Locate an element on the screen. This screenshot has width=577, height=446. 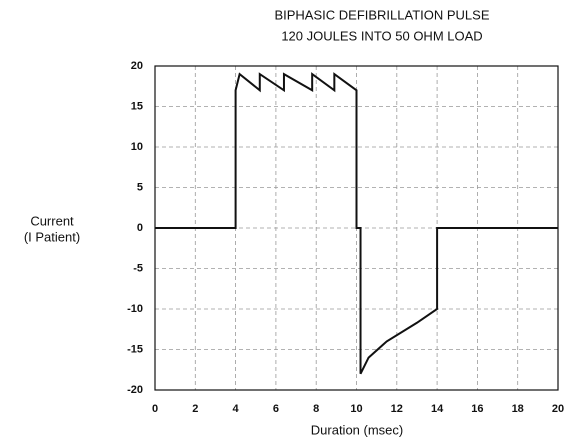
y-tick-label: -20 is located at coordinates (135, 390).